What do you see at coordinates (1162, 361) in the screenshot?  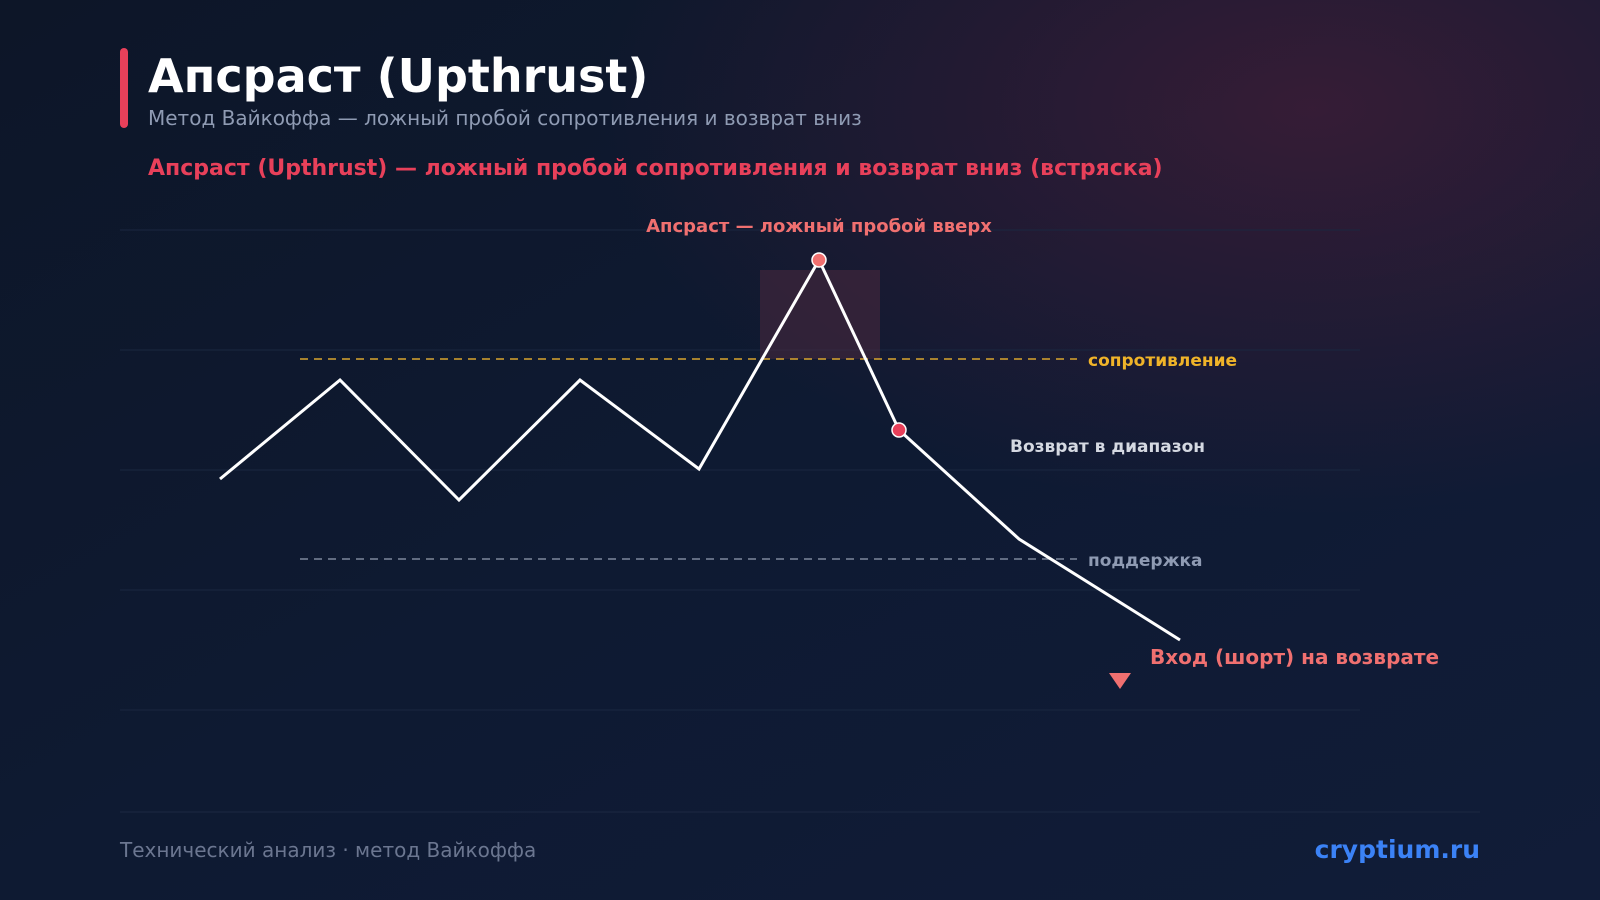 I see `resistance-label: сопротивление` at bounding box center [1162, 361].